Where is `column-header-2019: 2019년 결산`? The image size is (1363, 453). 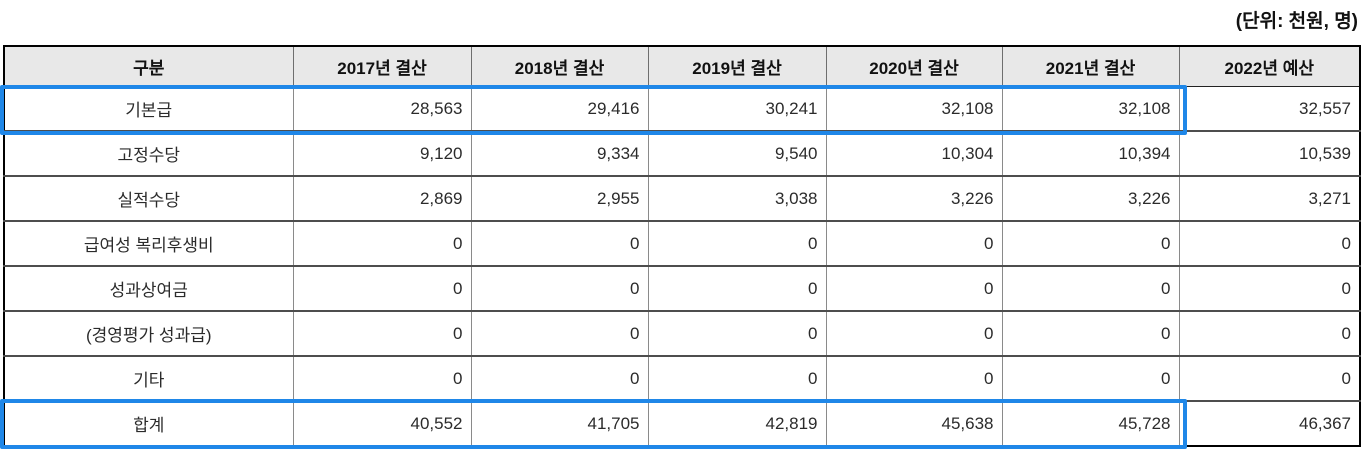
column-header-2019: 2019년 결산 is located at coordinates (736, 66).